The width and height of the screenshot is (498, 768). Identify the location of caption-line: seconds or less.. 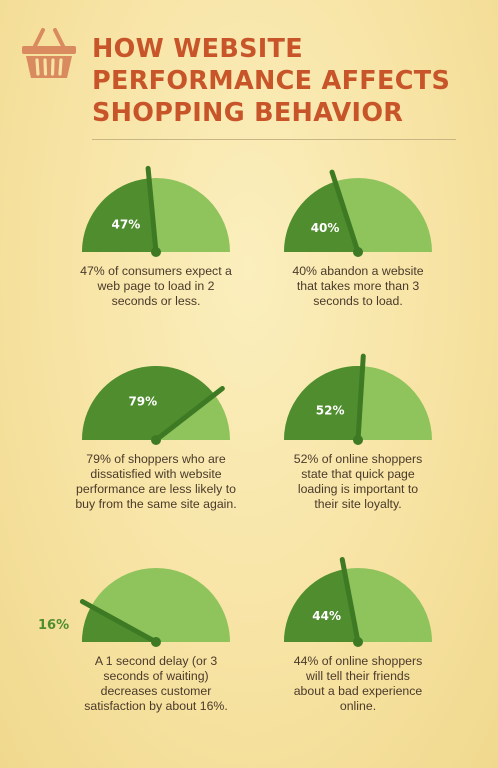
(156, 301).